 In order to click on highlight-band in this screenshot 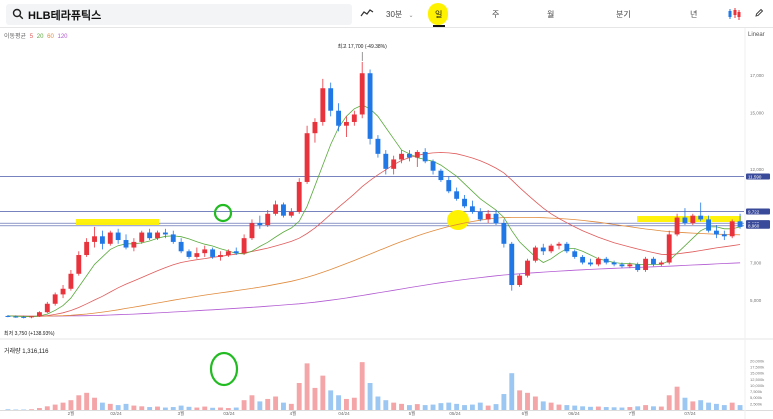, I will do `click(689, 219)`.